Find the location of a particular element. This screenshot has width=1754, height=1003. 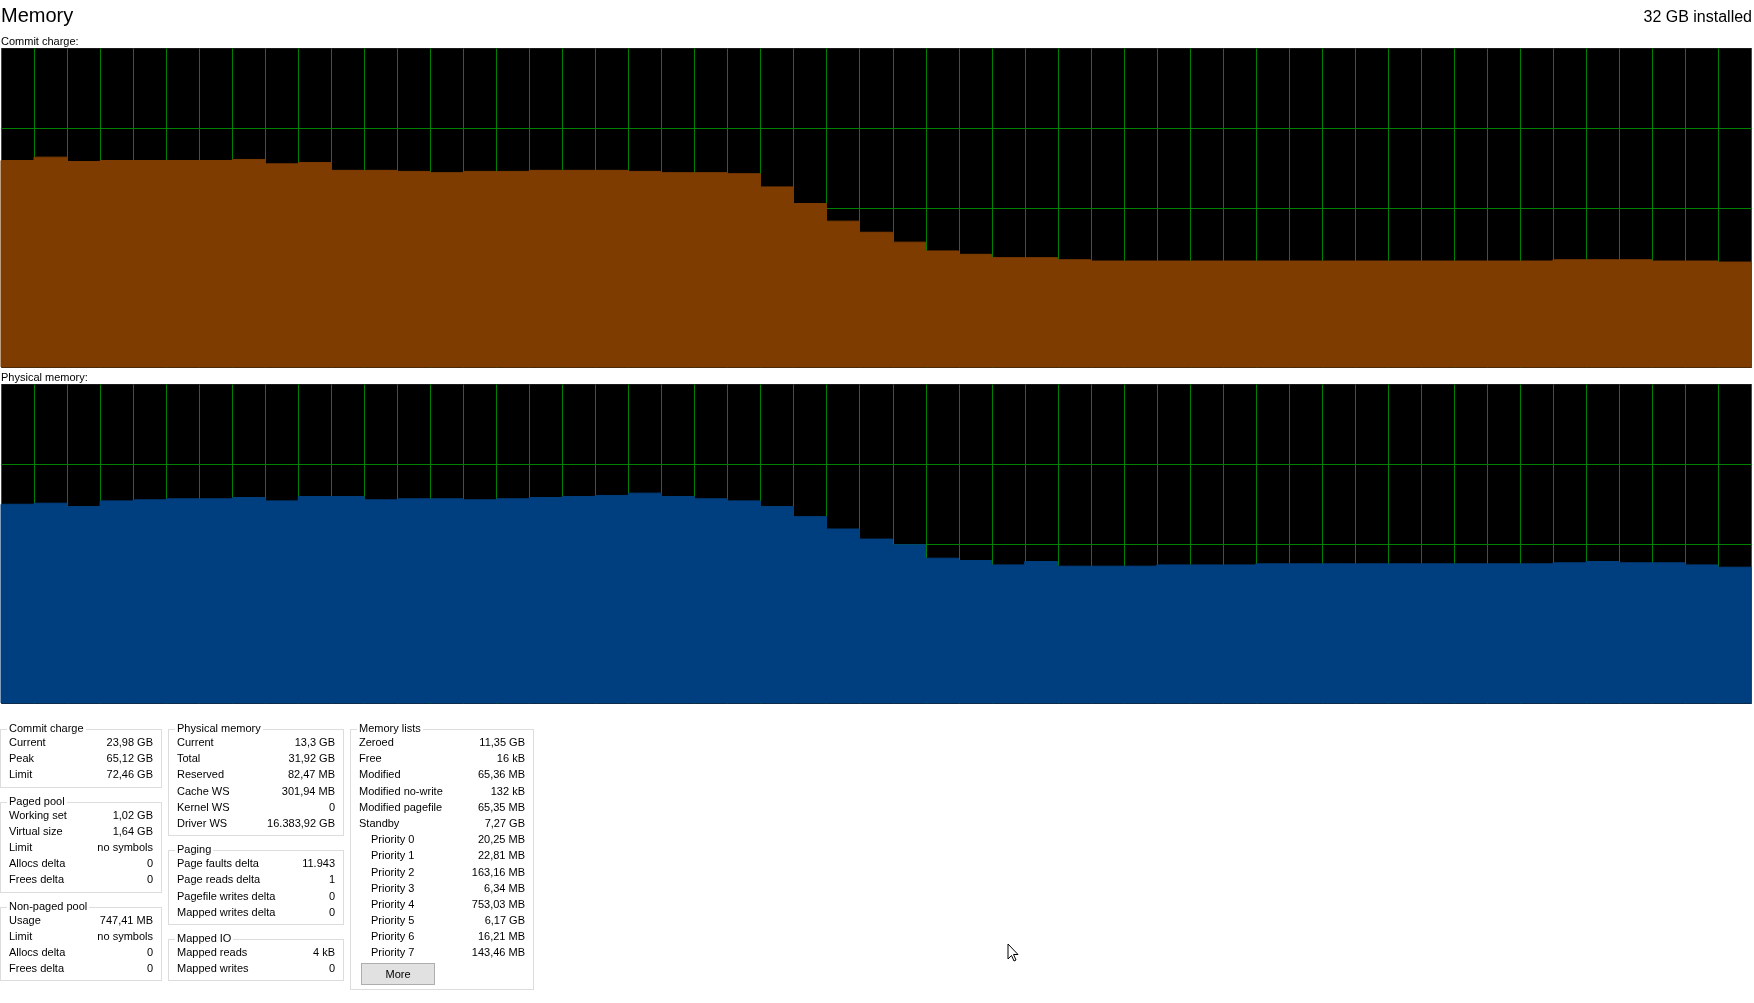

text: 6,34 MB is located at coordinates (504, 888).